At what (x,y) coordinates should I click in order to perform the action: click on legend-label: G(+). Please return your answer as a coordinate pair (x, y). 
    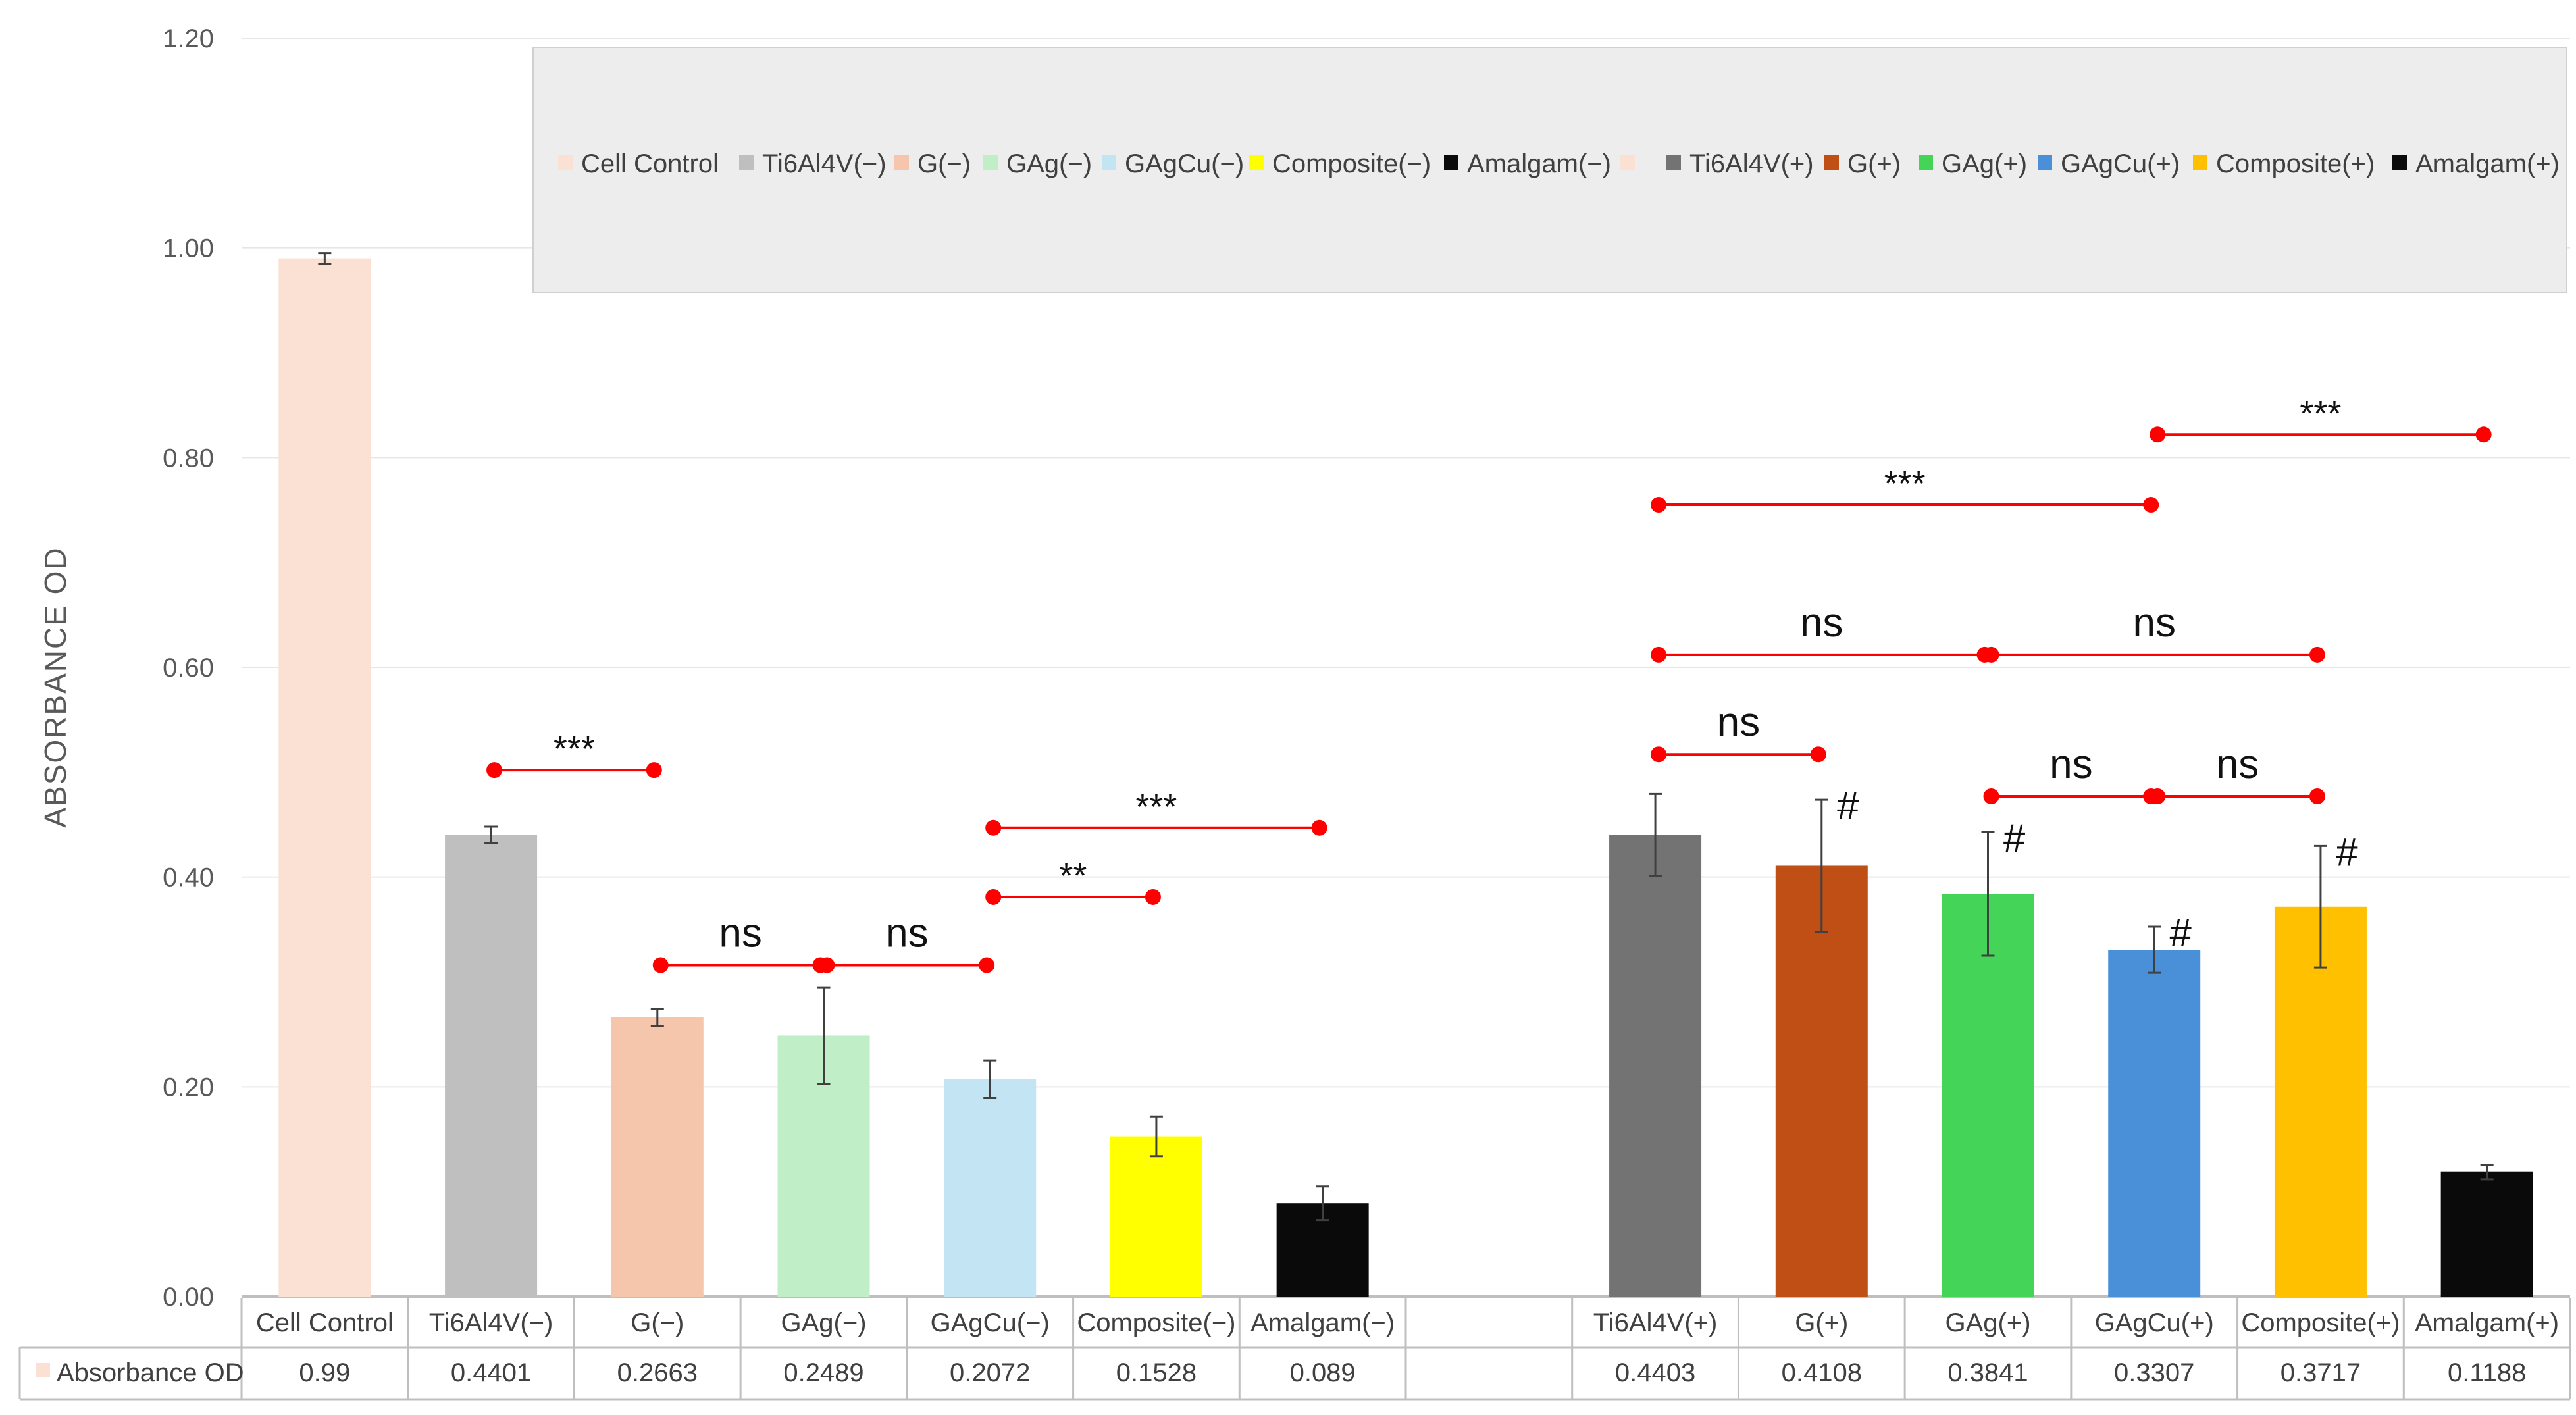
    Looking at the image, I should click on (1874, 163).